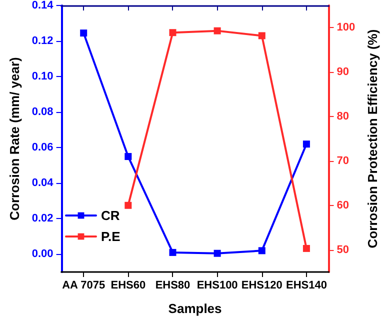 This screenshot has width=387, height=320. I want to click on y2-tick-label: 70, so click(342, 160).